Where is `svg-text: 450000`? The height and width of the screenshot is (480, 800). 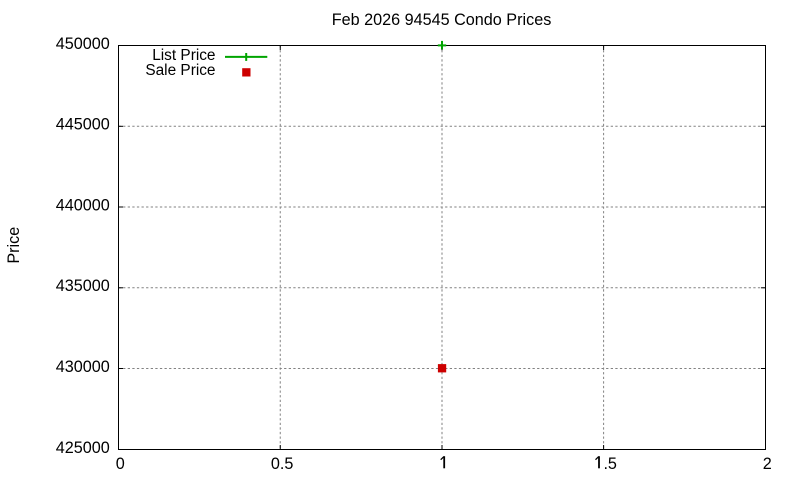
svg-text: 450000 is located at coordinates (83, 44).